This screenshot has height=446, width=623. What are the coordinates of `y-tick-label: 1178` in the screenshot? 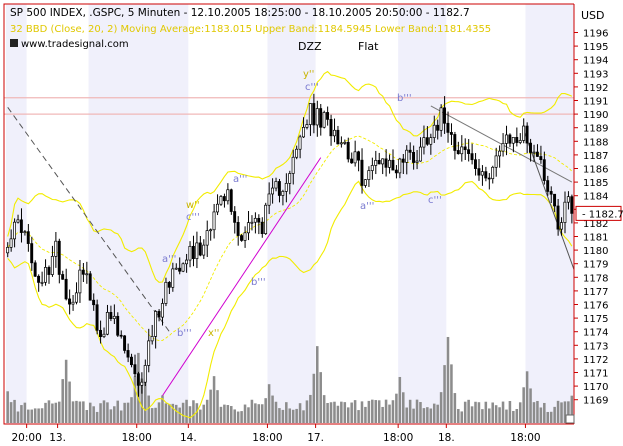 It's located at (595, 278).